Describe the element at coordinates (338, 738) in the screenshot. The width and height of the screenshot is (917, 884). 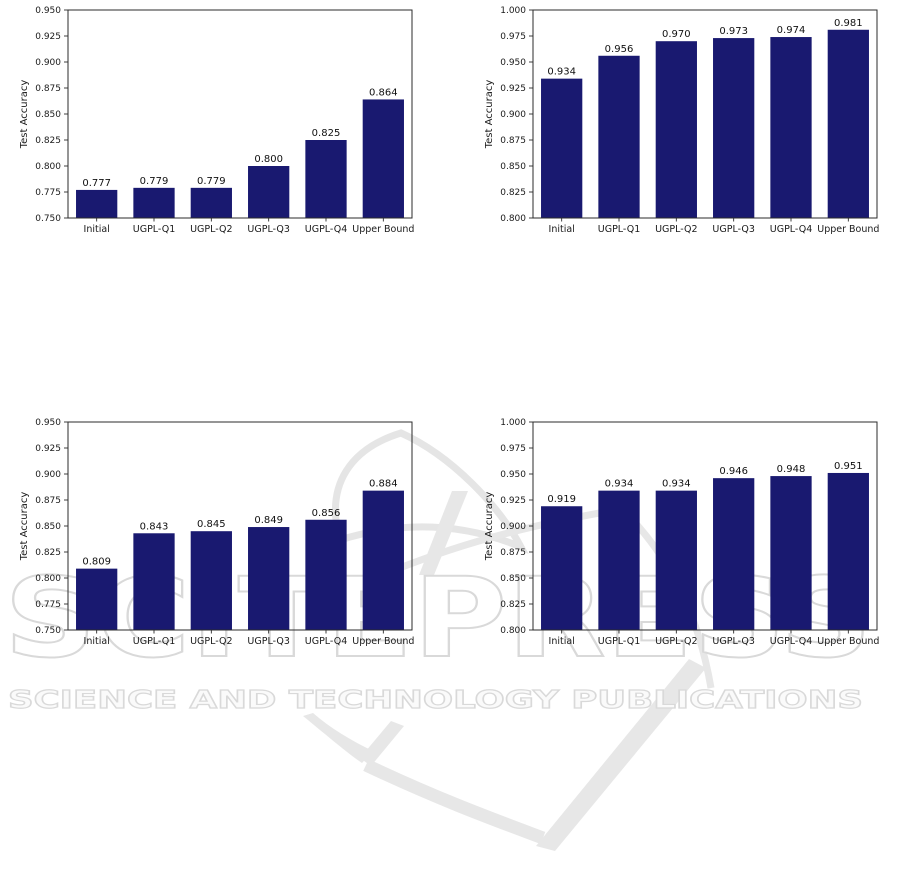
I see `watermark-logo-beak` at that location.